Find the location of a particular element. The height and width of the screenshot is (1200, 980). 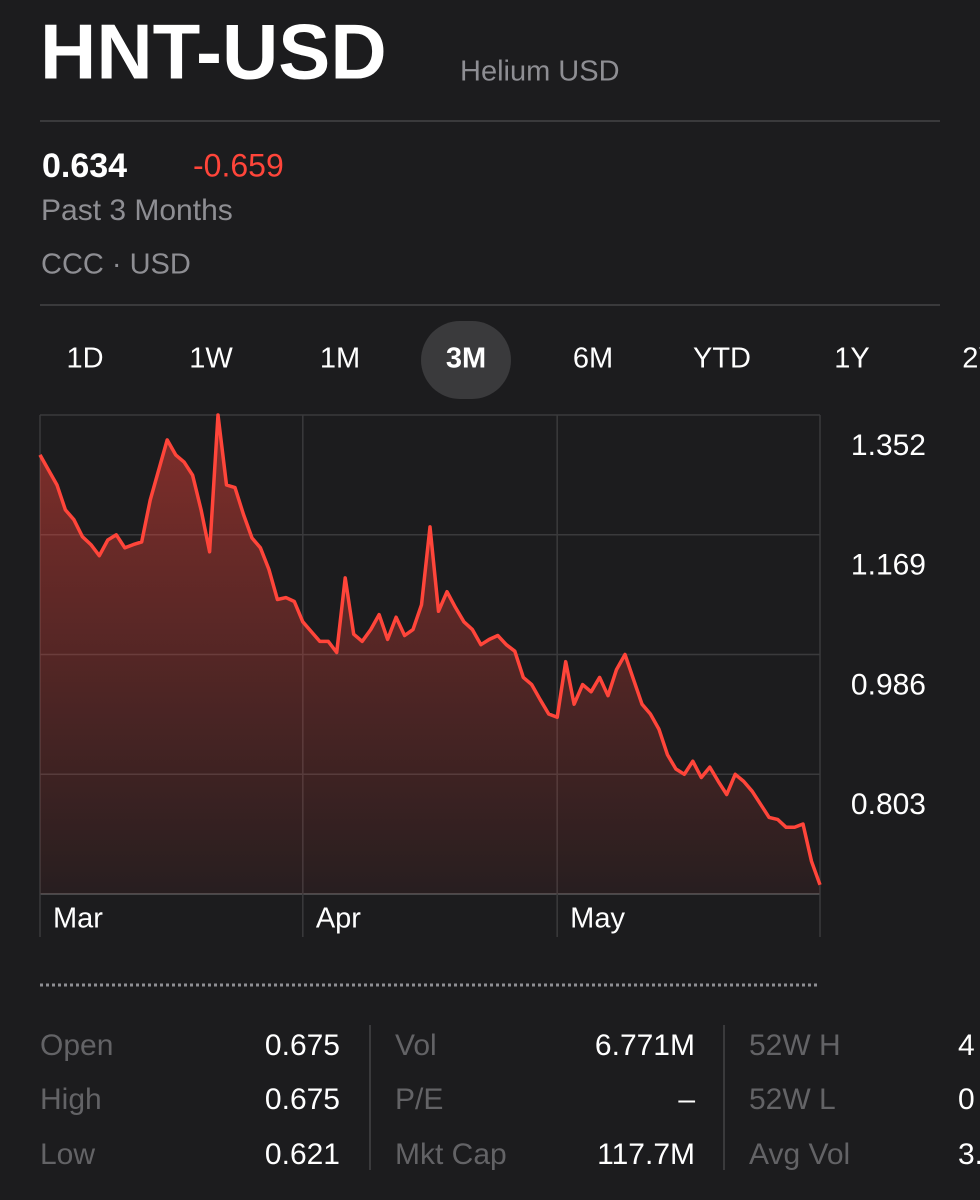

company-name: Helium USD is located at coordinates (540, 72).